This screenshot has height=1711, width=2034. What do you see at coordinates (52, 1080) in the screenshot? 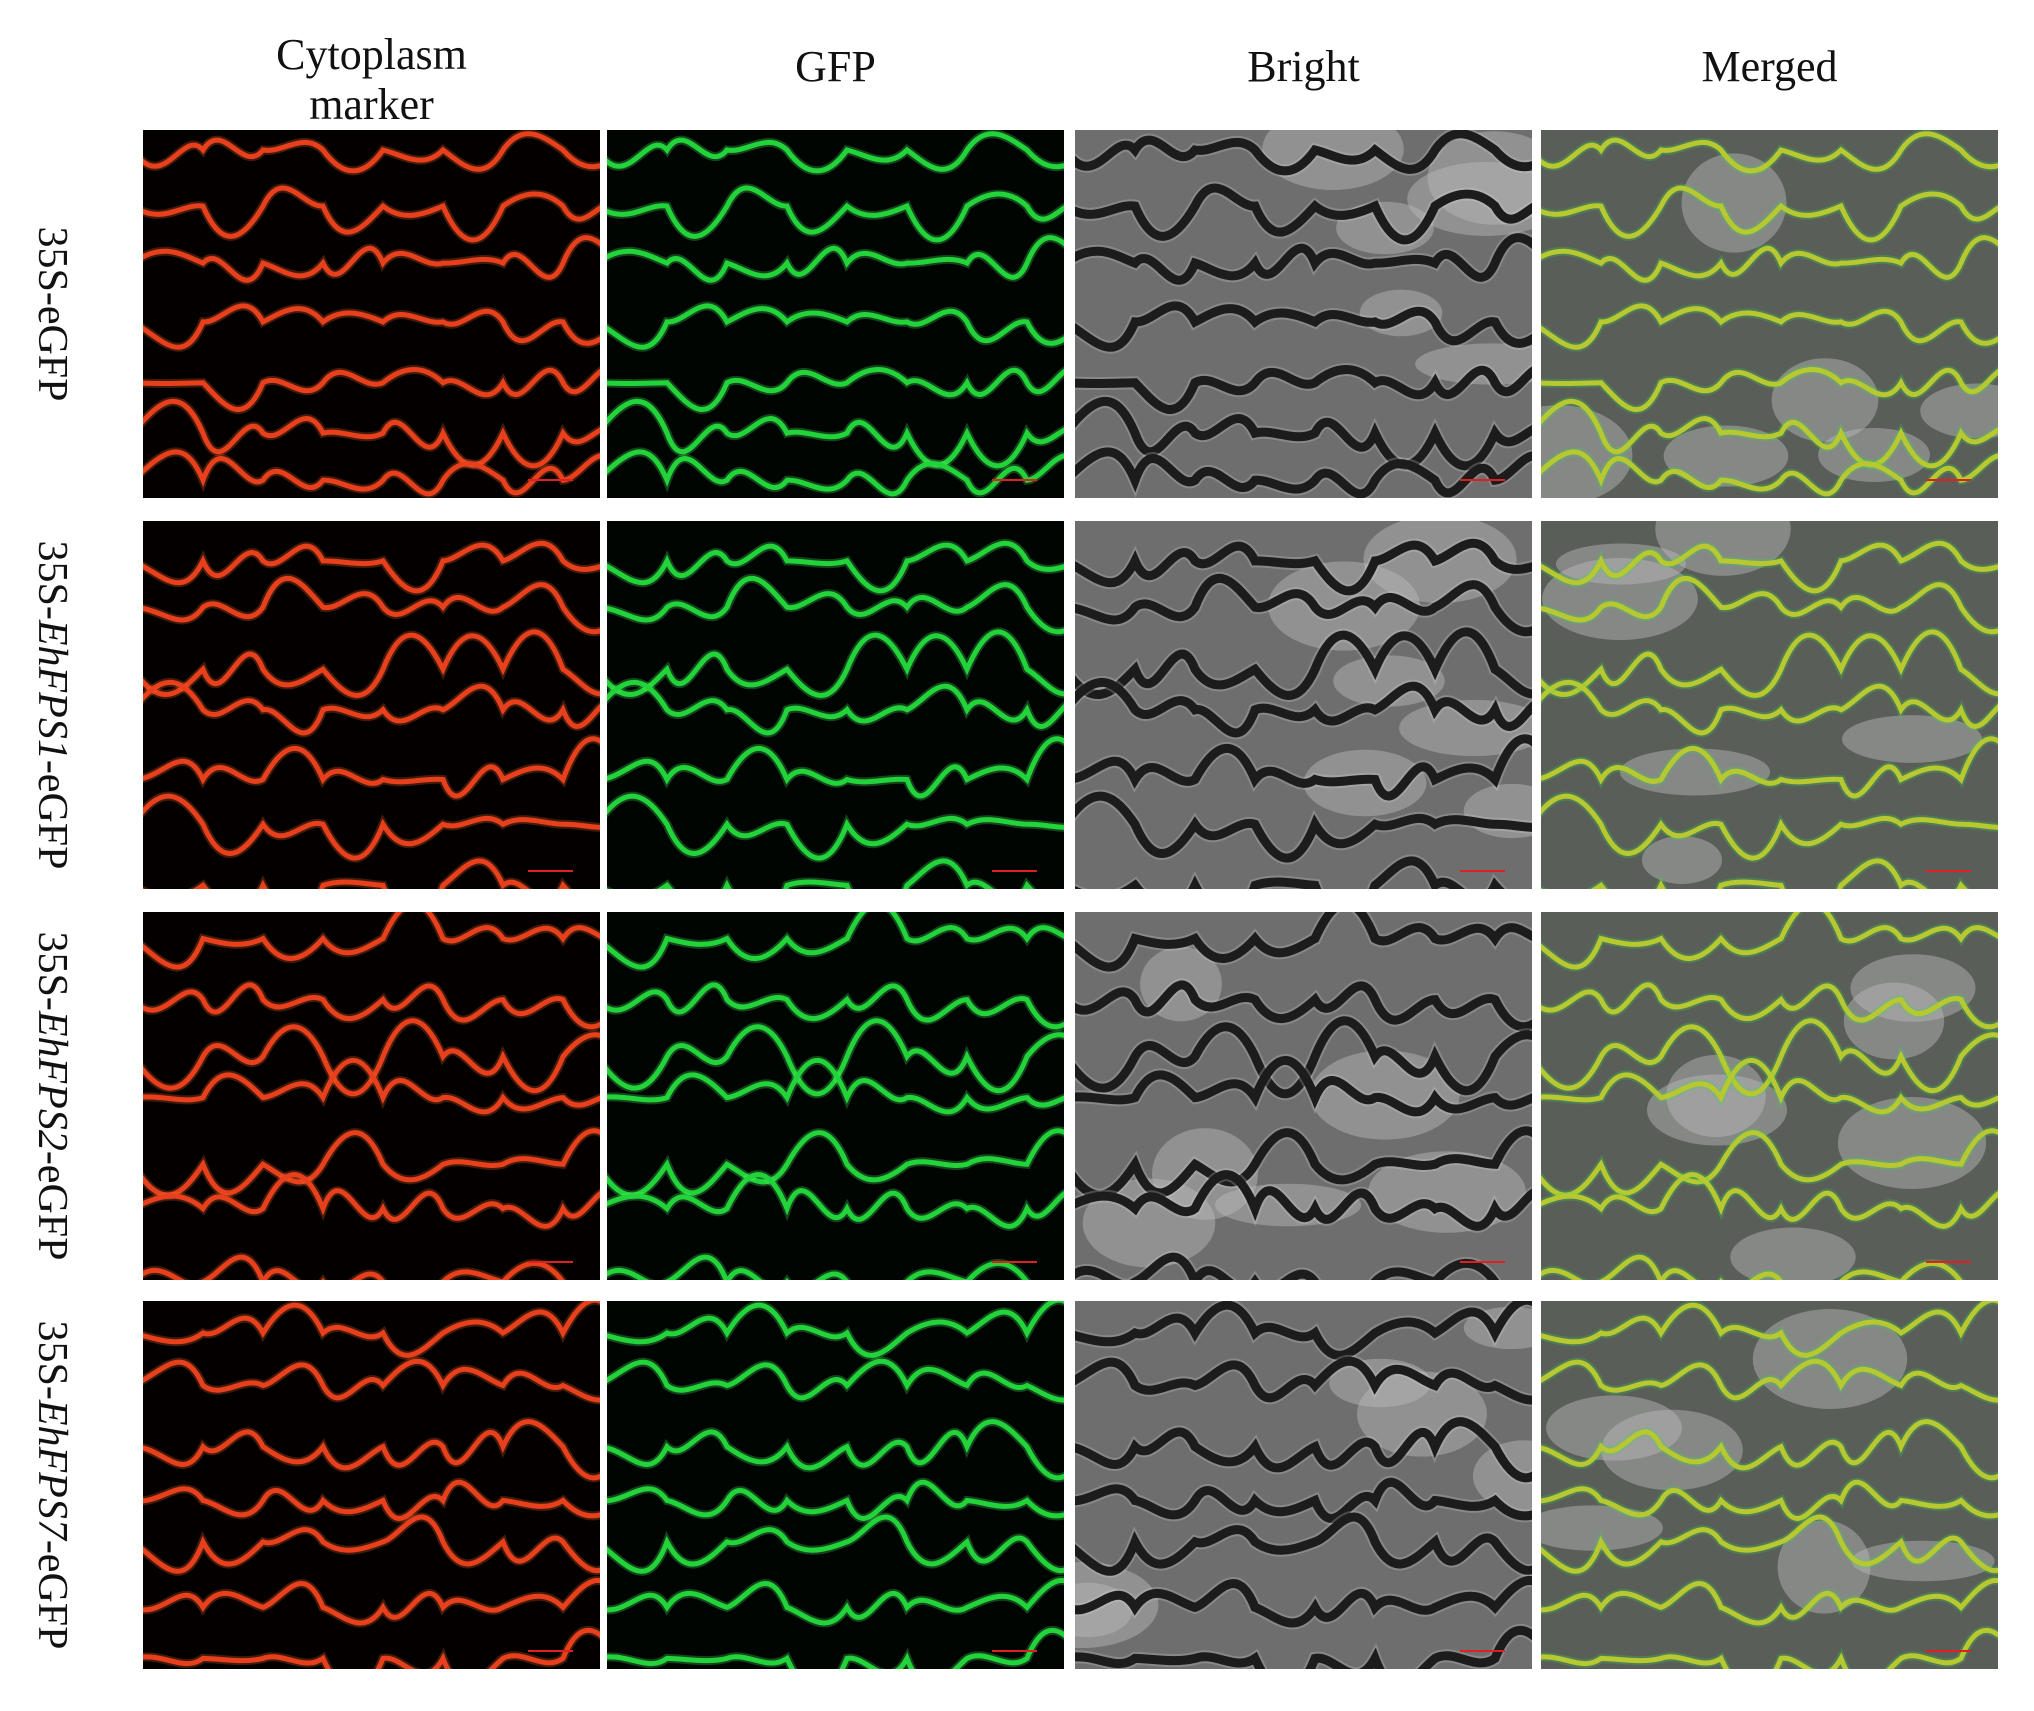
I see `row-label-part: EhFPS2` at bounding box center [52, 1080].